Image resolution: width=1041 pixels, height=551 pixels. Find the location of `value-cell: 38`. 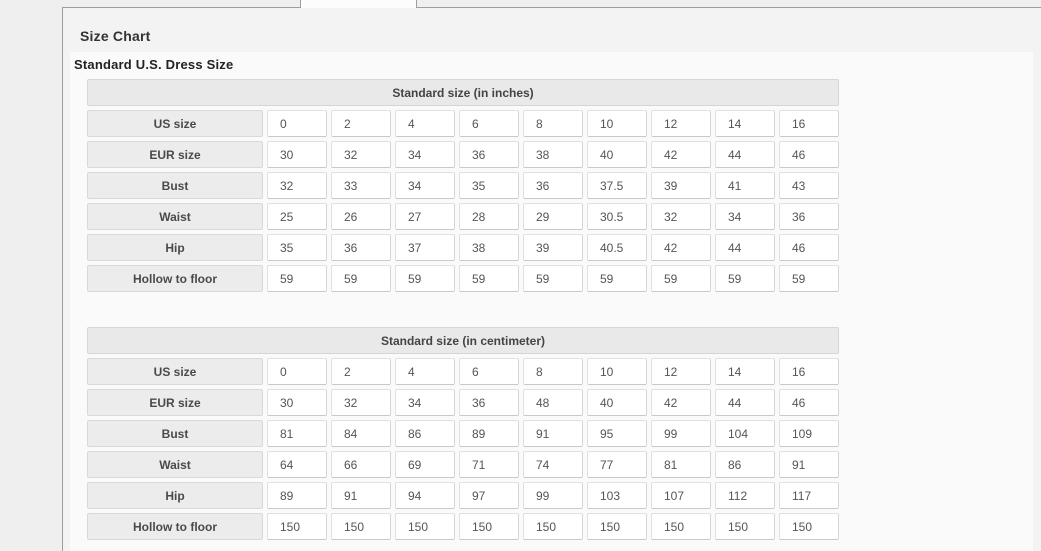

value-cell: 38 is located at coordinates (489, 247).